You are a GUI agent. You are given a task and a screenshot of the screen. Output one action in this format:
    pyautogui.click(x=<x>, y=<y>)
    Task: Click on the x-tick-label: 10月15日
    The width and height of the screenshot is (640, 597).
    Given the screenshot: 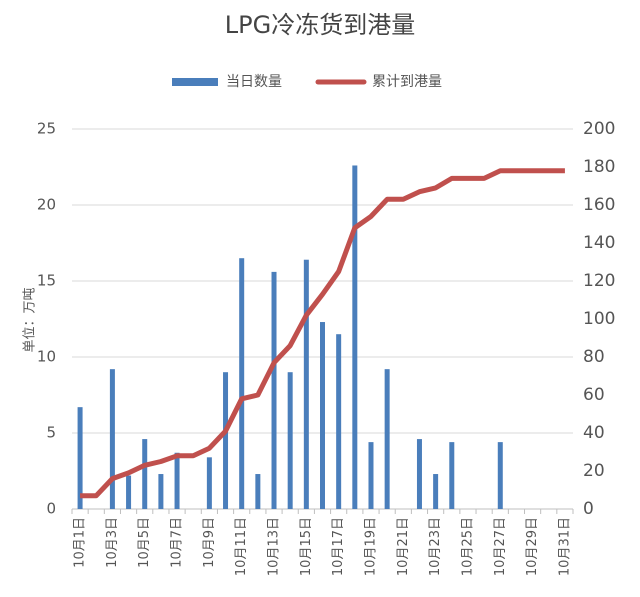 What is the action you would take?
    pyautogui.click(x=306, y=546)
    